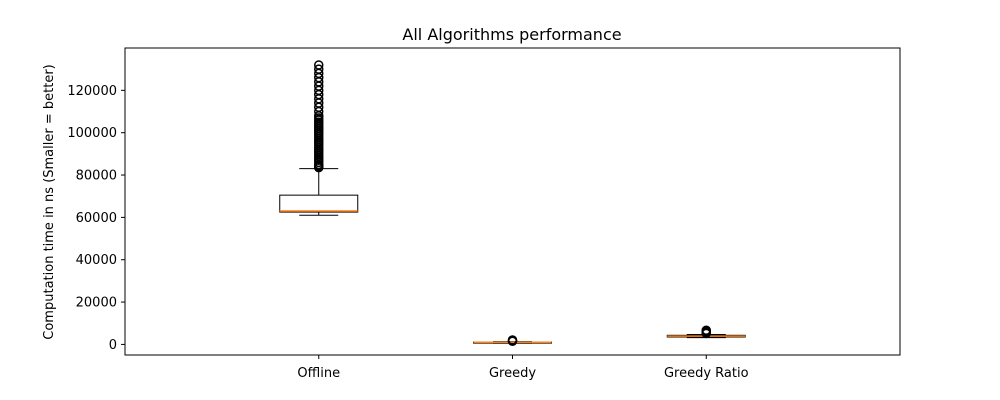 The image size is (1000, 400). Describe the element at coordinates (92, 133) in the screenshot. I see `y-tick-label: 100000` at that location.